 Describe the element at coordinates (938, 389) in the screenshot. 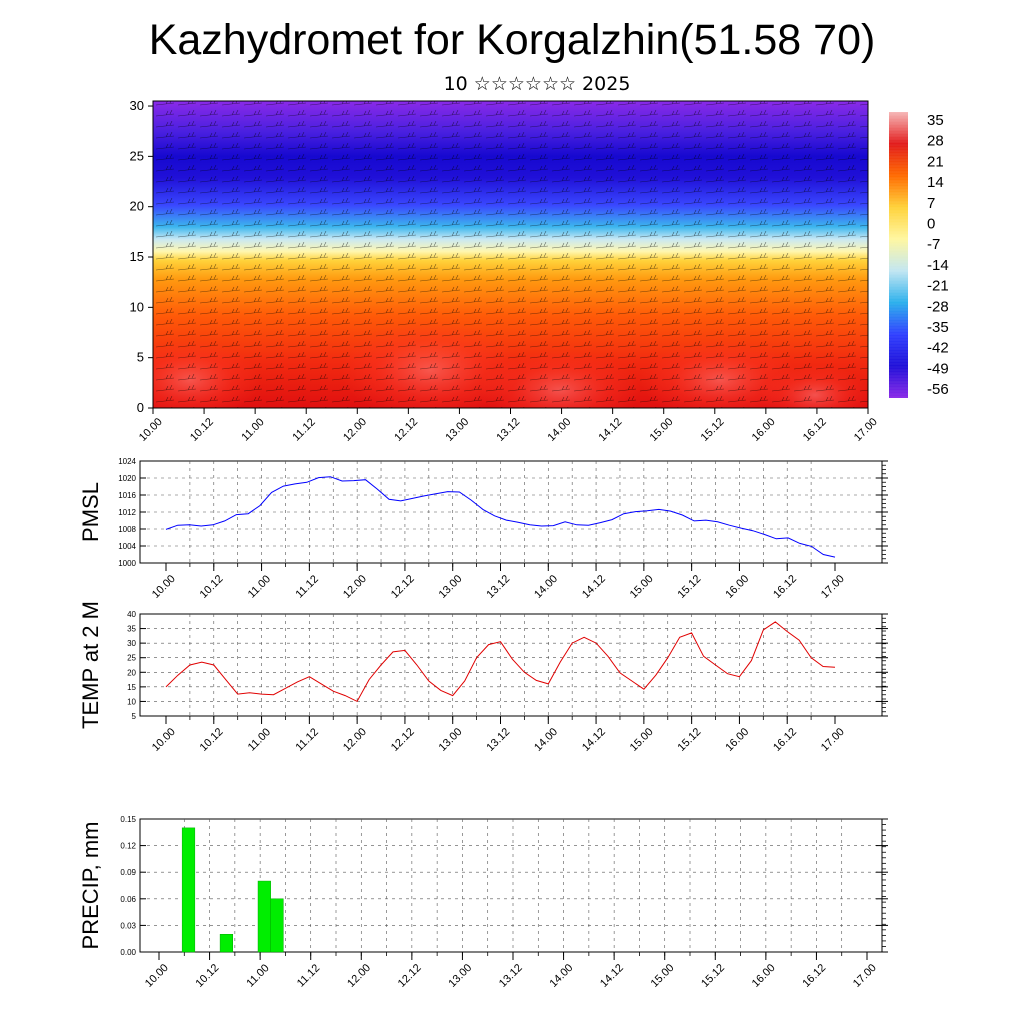

I see `colorbar-label: -56` at that location.